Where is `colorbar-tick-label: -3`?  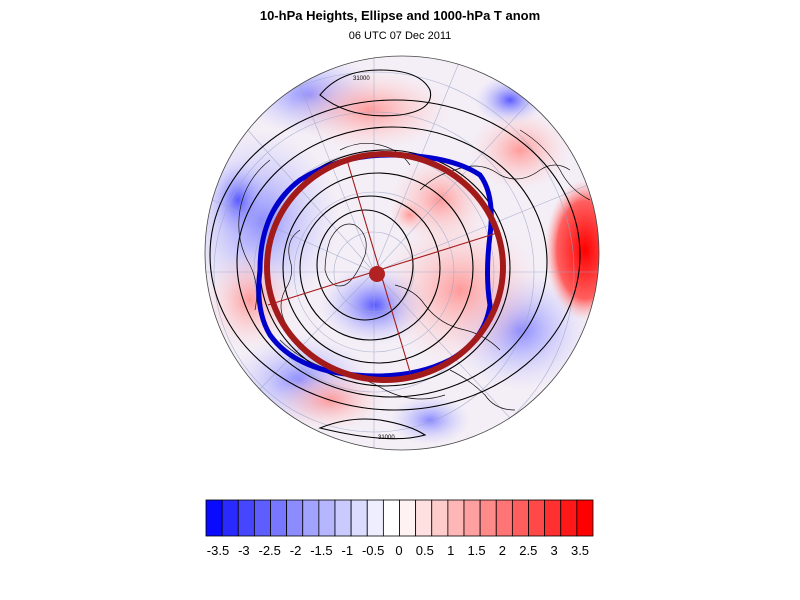
colorbar-tick-label: -3 is located at coordinates (244, 550).